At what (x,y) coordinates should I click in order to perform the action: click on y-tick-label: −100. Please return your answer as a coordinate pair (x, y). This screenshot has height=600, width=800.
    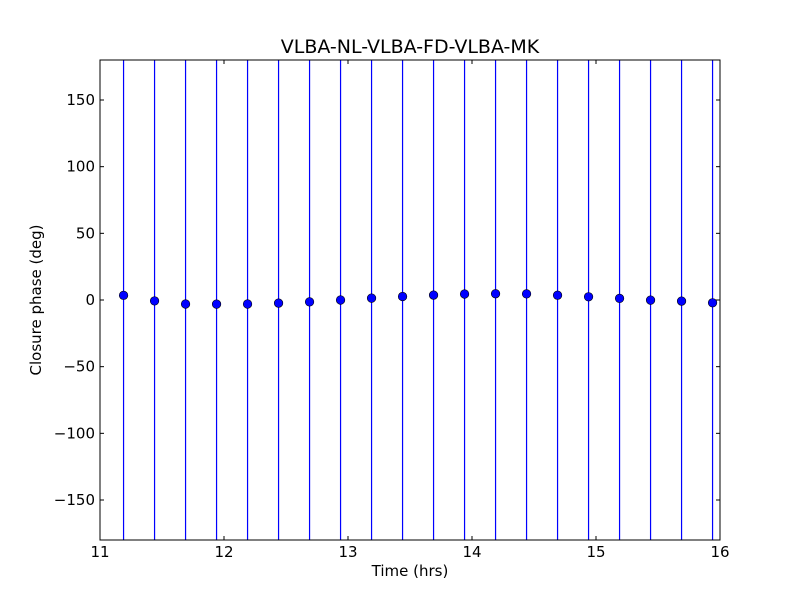
    Looking at the image, I should click on (74, 433).